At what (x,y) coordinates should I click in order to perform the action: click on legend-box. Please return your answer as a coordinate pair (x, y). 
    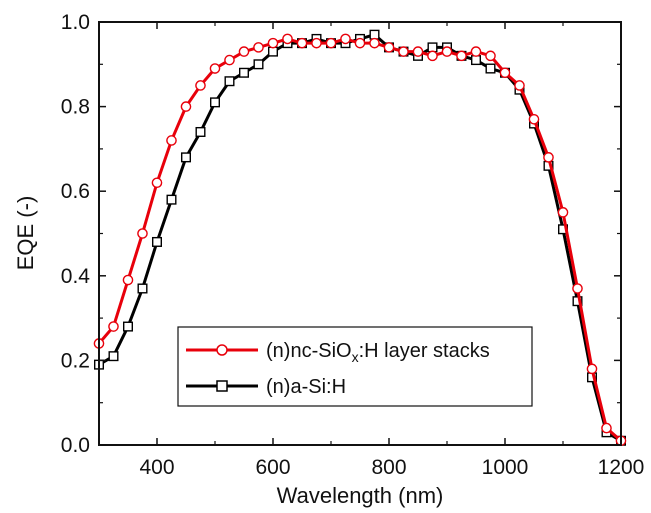
    Looking at the image, I should click on (355, 366).